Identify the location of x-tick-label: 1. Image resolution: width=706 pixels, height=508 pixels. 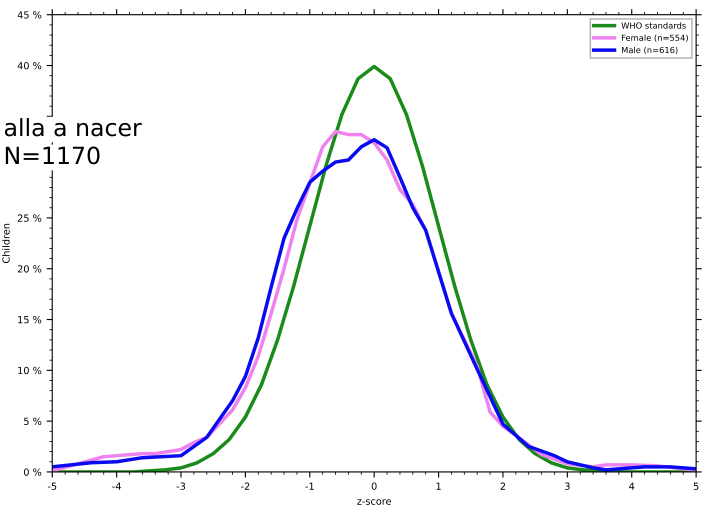
(438, 486).